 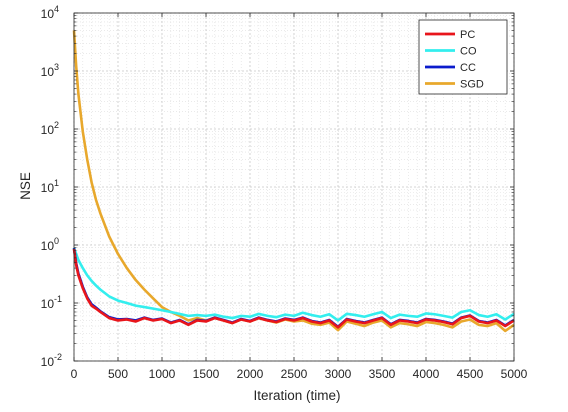 I want to click on x-tick-label: 5000, so click(x=514, y=374).